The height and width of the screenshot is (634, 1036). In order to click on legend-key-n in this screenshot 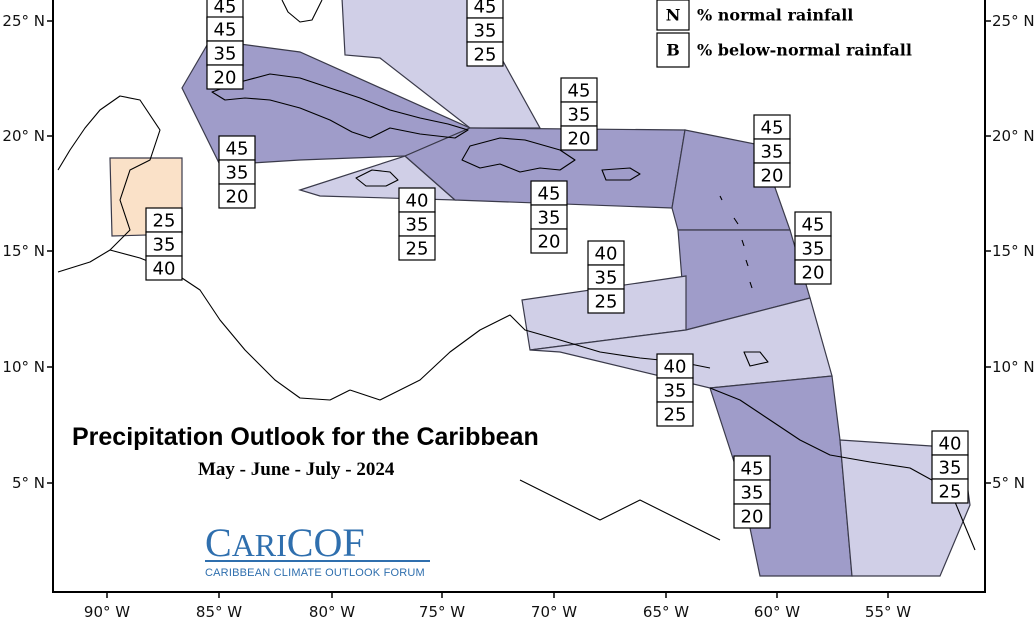, I will do `click(673, 15)`.